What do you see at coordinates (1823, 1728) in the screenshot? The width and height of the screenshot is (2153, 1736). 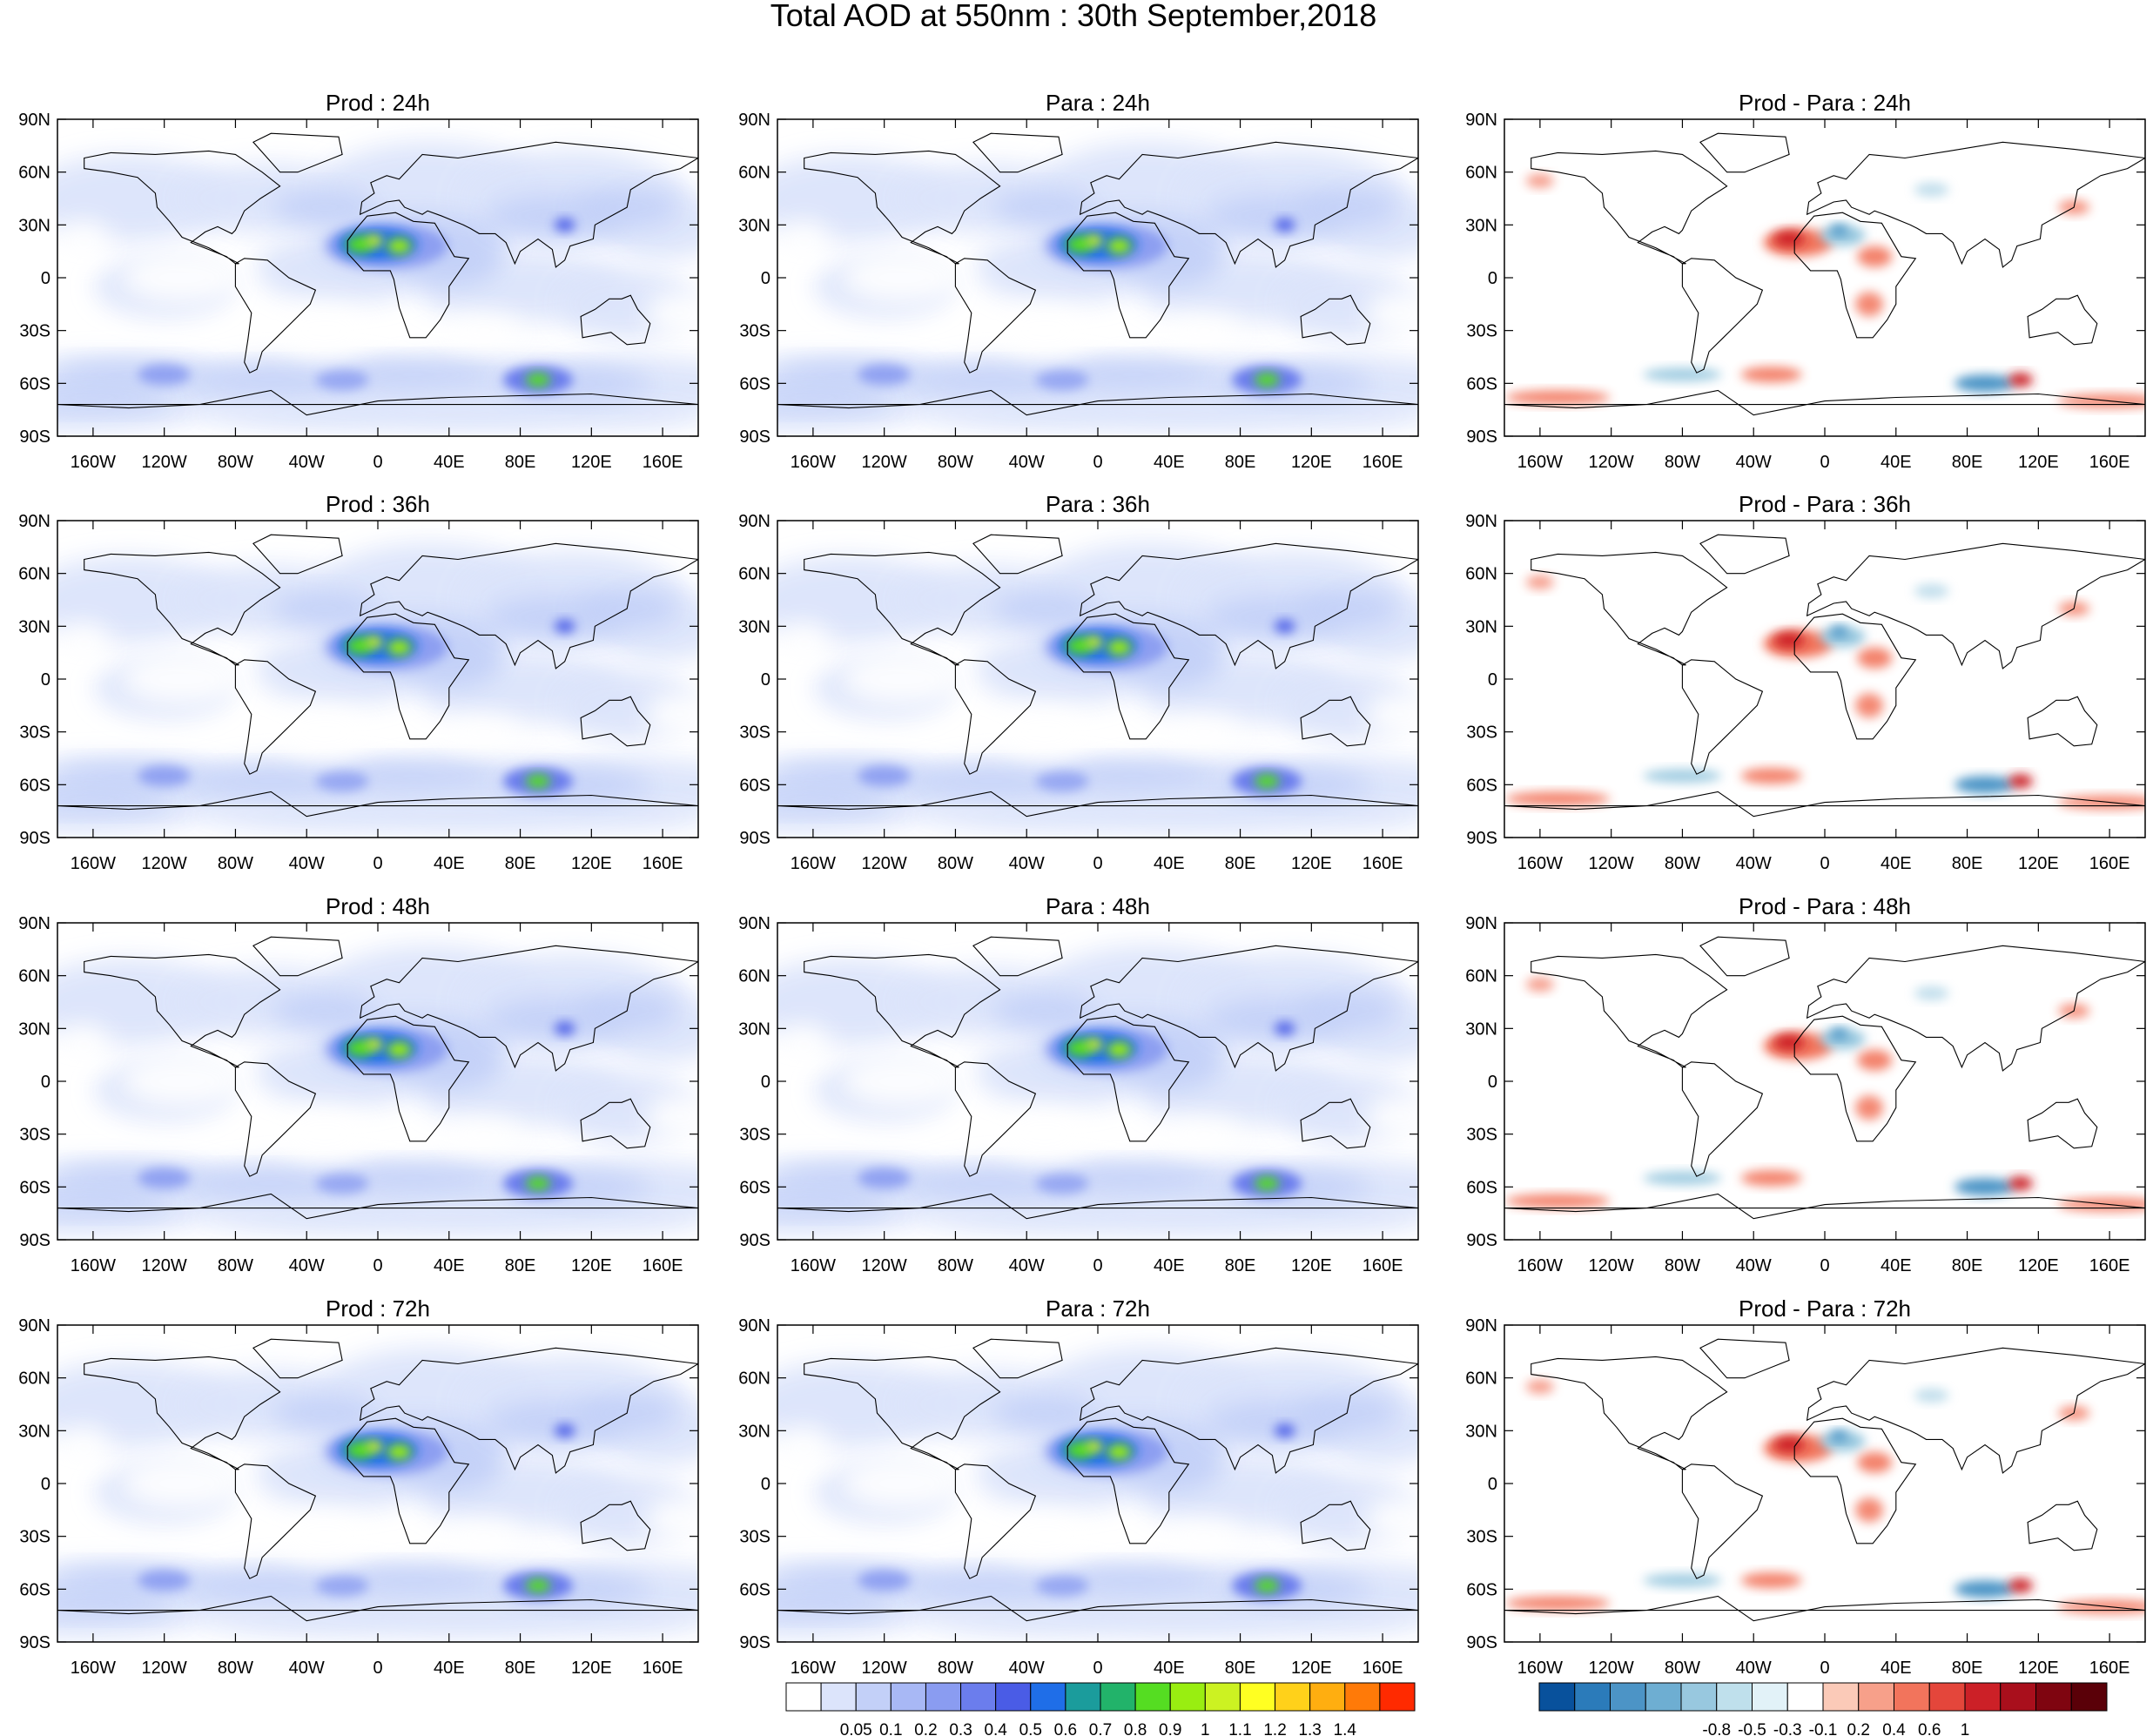 I see `colorbar-label: -0.1` at bounding box center [1823, 1728].